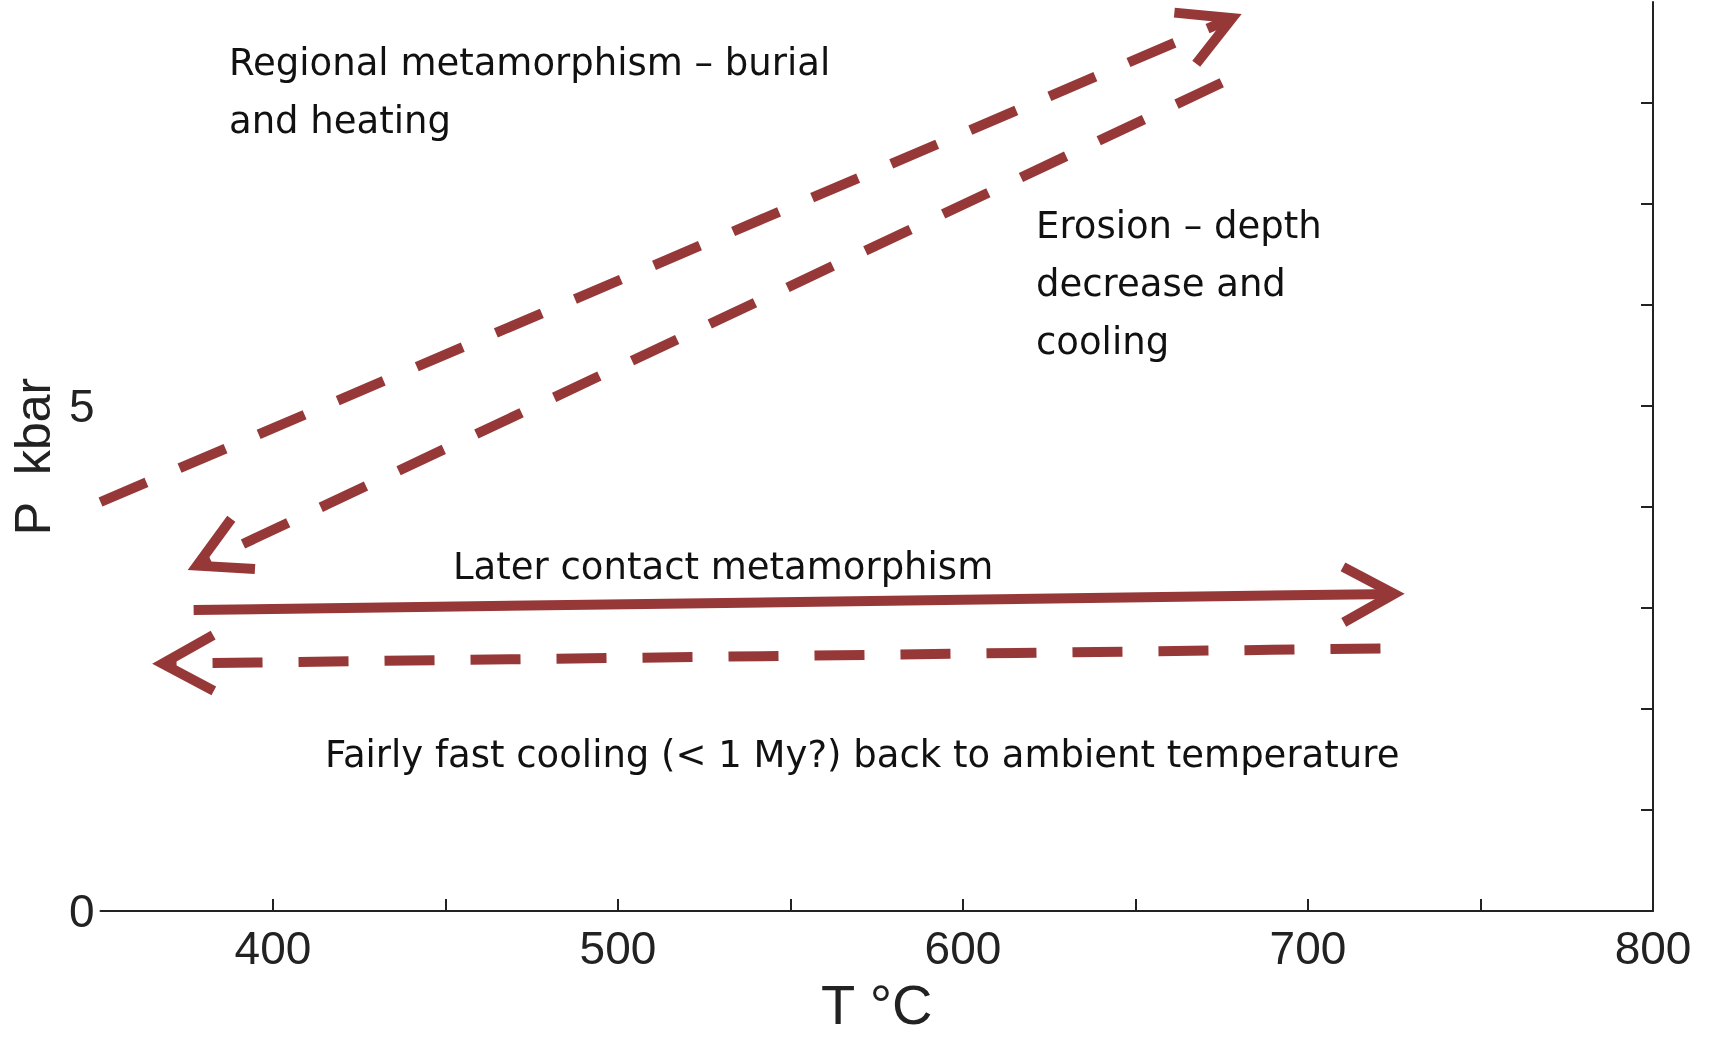 The width and height of the screenshot is (1710, 1037). I want to click on y-tick-label: 5, so click(81, 406).